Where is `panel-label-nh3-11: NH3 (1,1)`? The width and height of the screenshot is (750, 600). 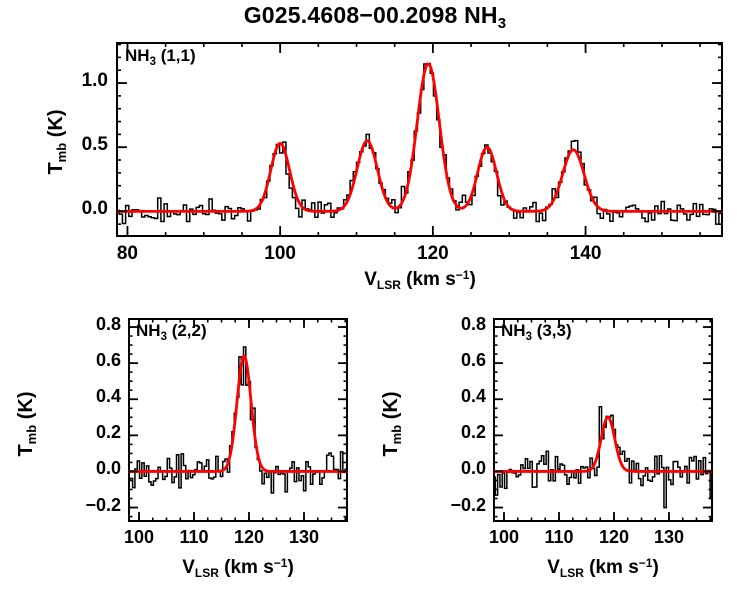
panel-label-nh3-11: NH3 (1,1) is located at coordinates (160, 57).